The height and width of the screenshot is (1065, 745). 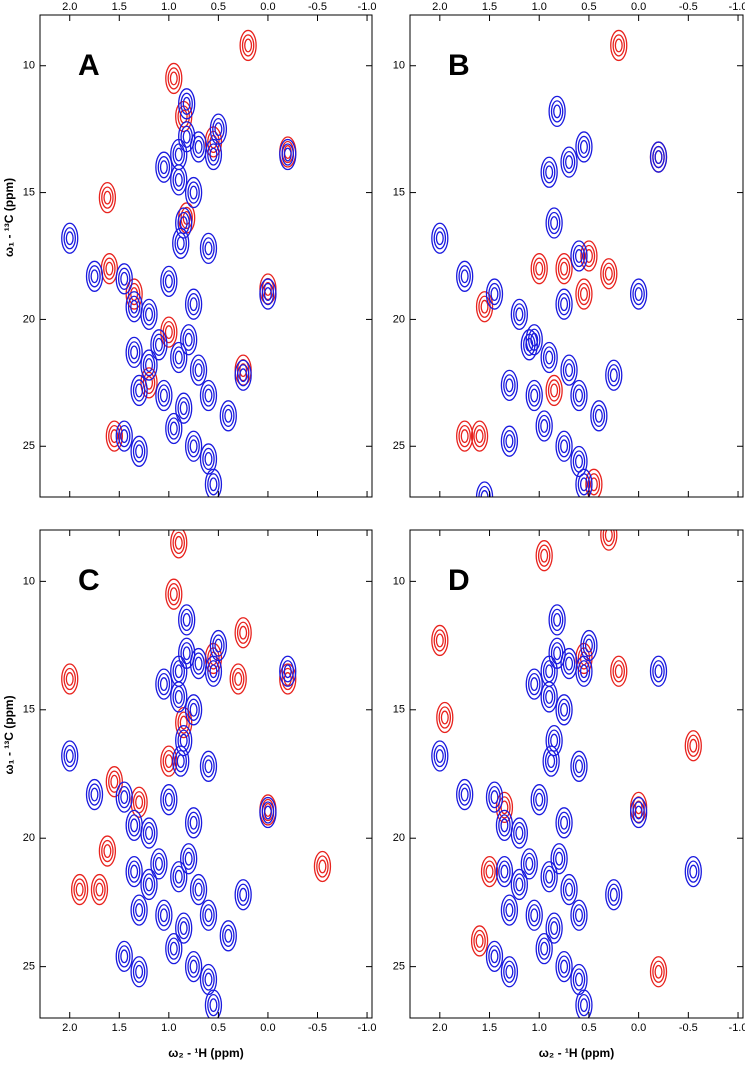 What do you see at coordinates (89, 580) in the screenshot?
I see `panel-letter: C` at bounding box center [89, 580].